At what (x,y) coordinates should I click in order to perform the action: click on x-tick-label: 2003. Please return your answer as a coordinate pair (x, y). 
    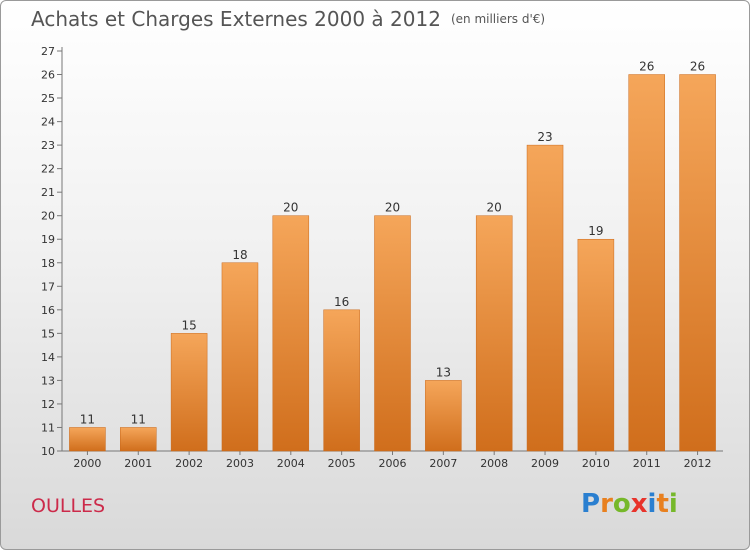
    Looking at the image, I should click on (240, 463).